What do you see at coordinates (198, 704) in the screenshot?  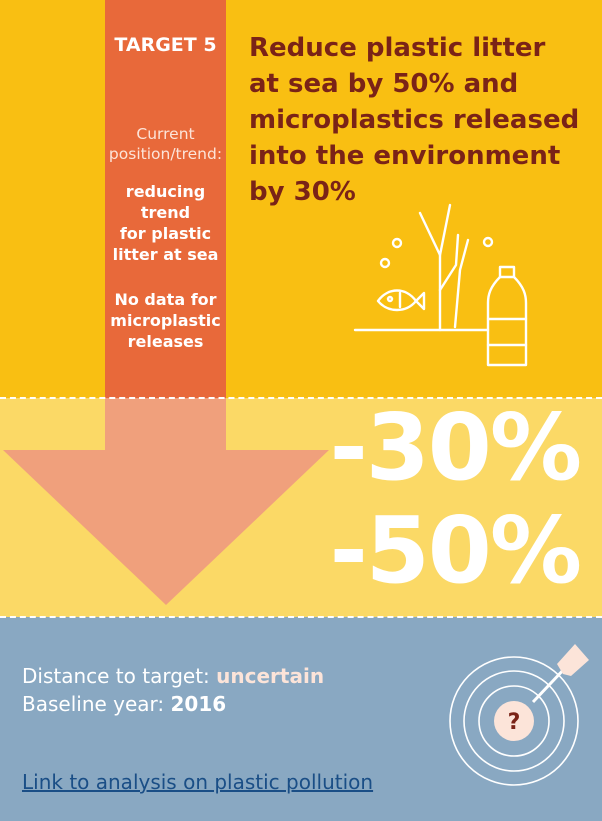 I see `baseline-value: 2016` at bounding box center [198, 704].